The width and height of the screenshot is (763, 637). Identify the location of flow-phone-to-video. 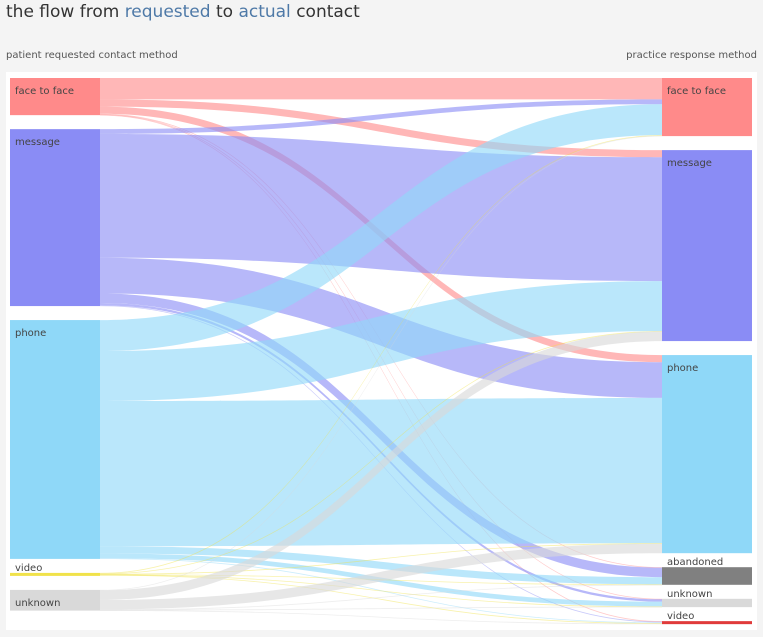
(381, 591).